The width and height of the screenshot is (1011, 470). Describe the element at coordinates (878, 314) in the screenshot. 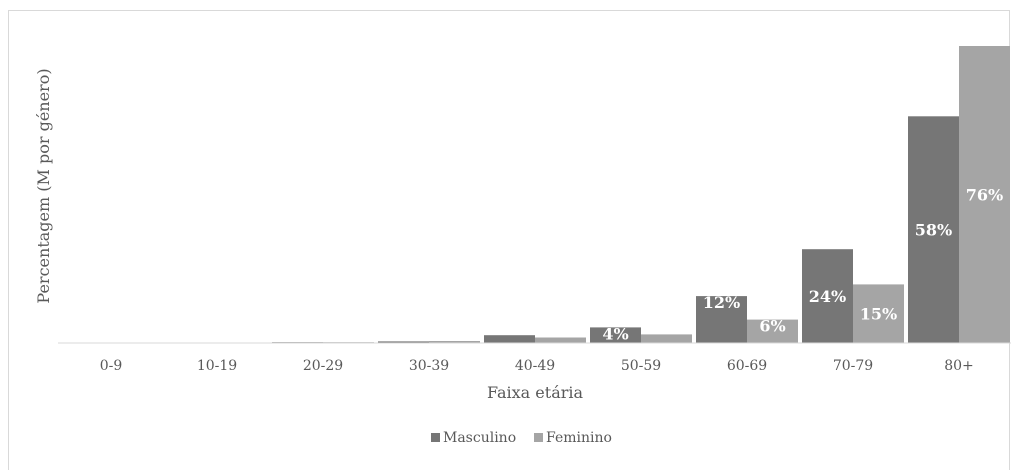

I see `data-label-feminino-70-79: 15%` at that location.